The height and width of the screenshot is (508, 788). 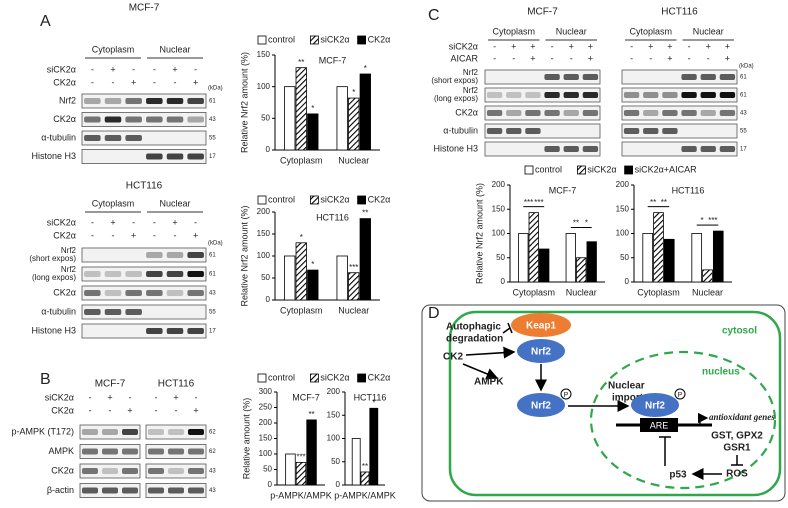 What do you see at coordinates (627, 281) in the screenshot?
I see `y-tick-label: 0` at bounding box center [627, 281].